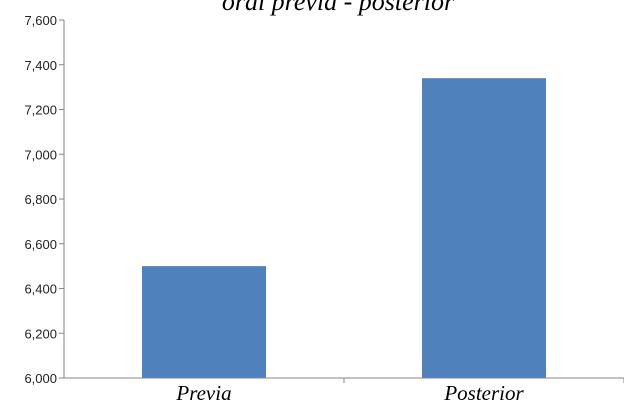 This screenshot has height=403, width=624. What do you see at coordinates (483, 392) in the screenshot?
I see `x-category-label: Posterior` at bounding box center [483, 392].